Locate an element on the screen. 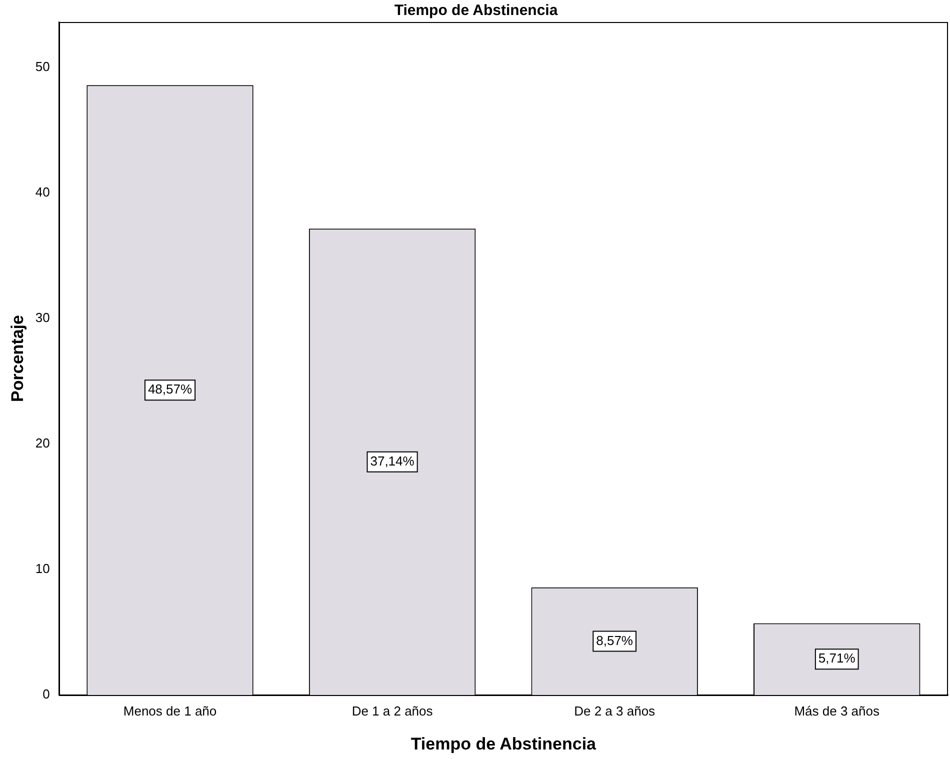 The image size is (950, 759). x-tick-label: Más de 3 años is located at coordinates (837, 710).